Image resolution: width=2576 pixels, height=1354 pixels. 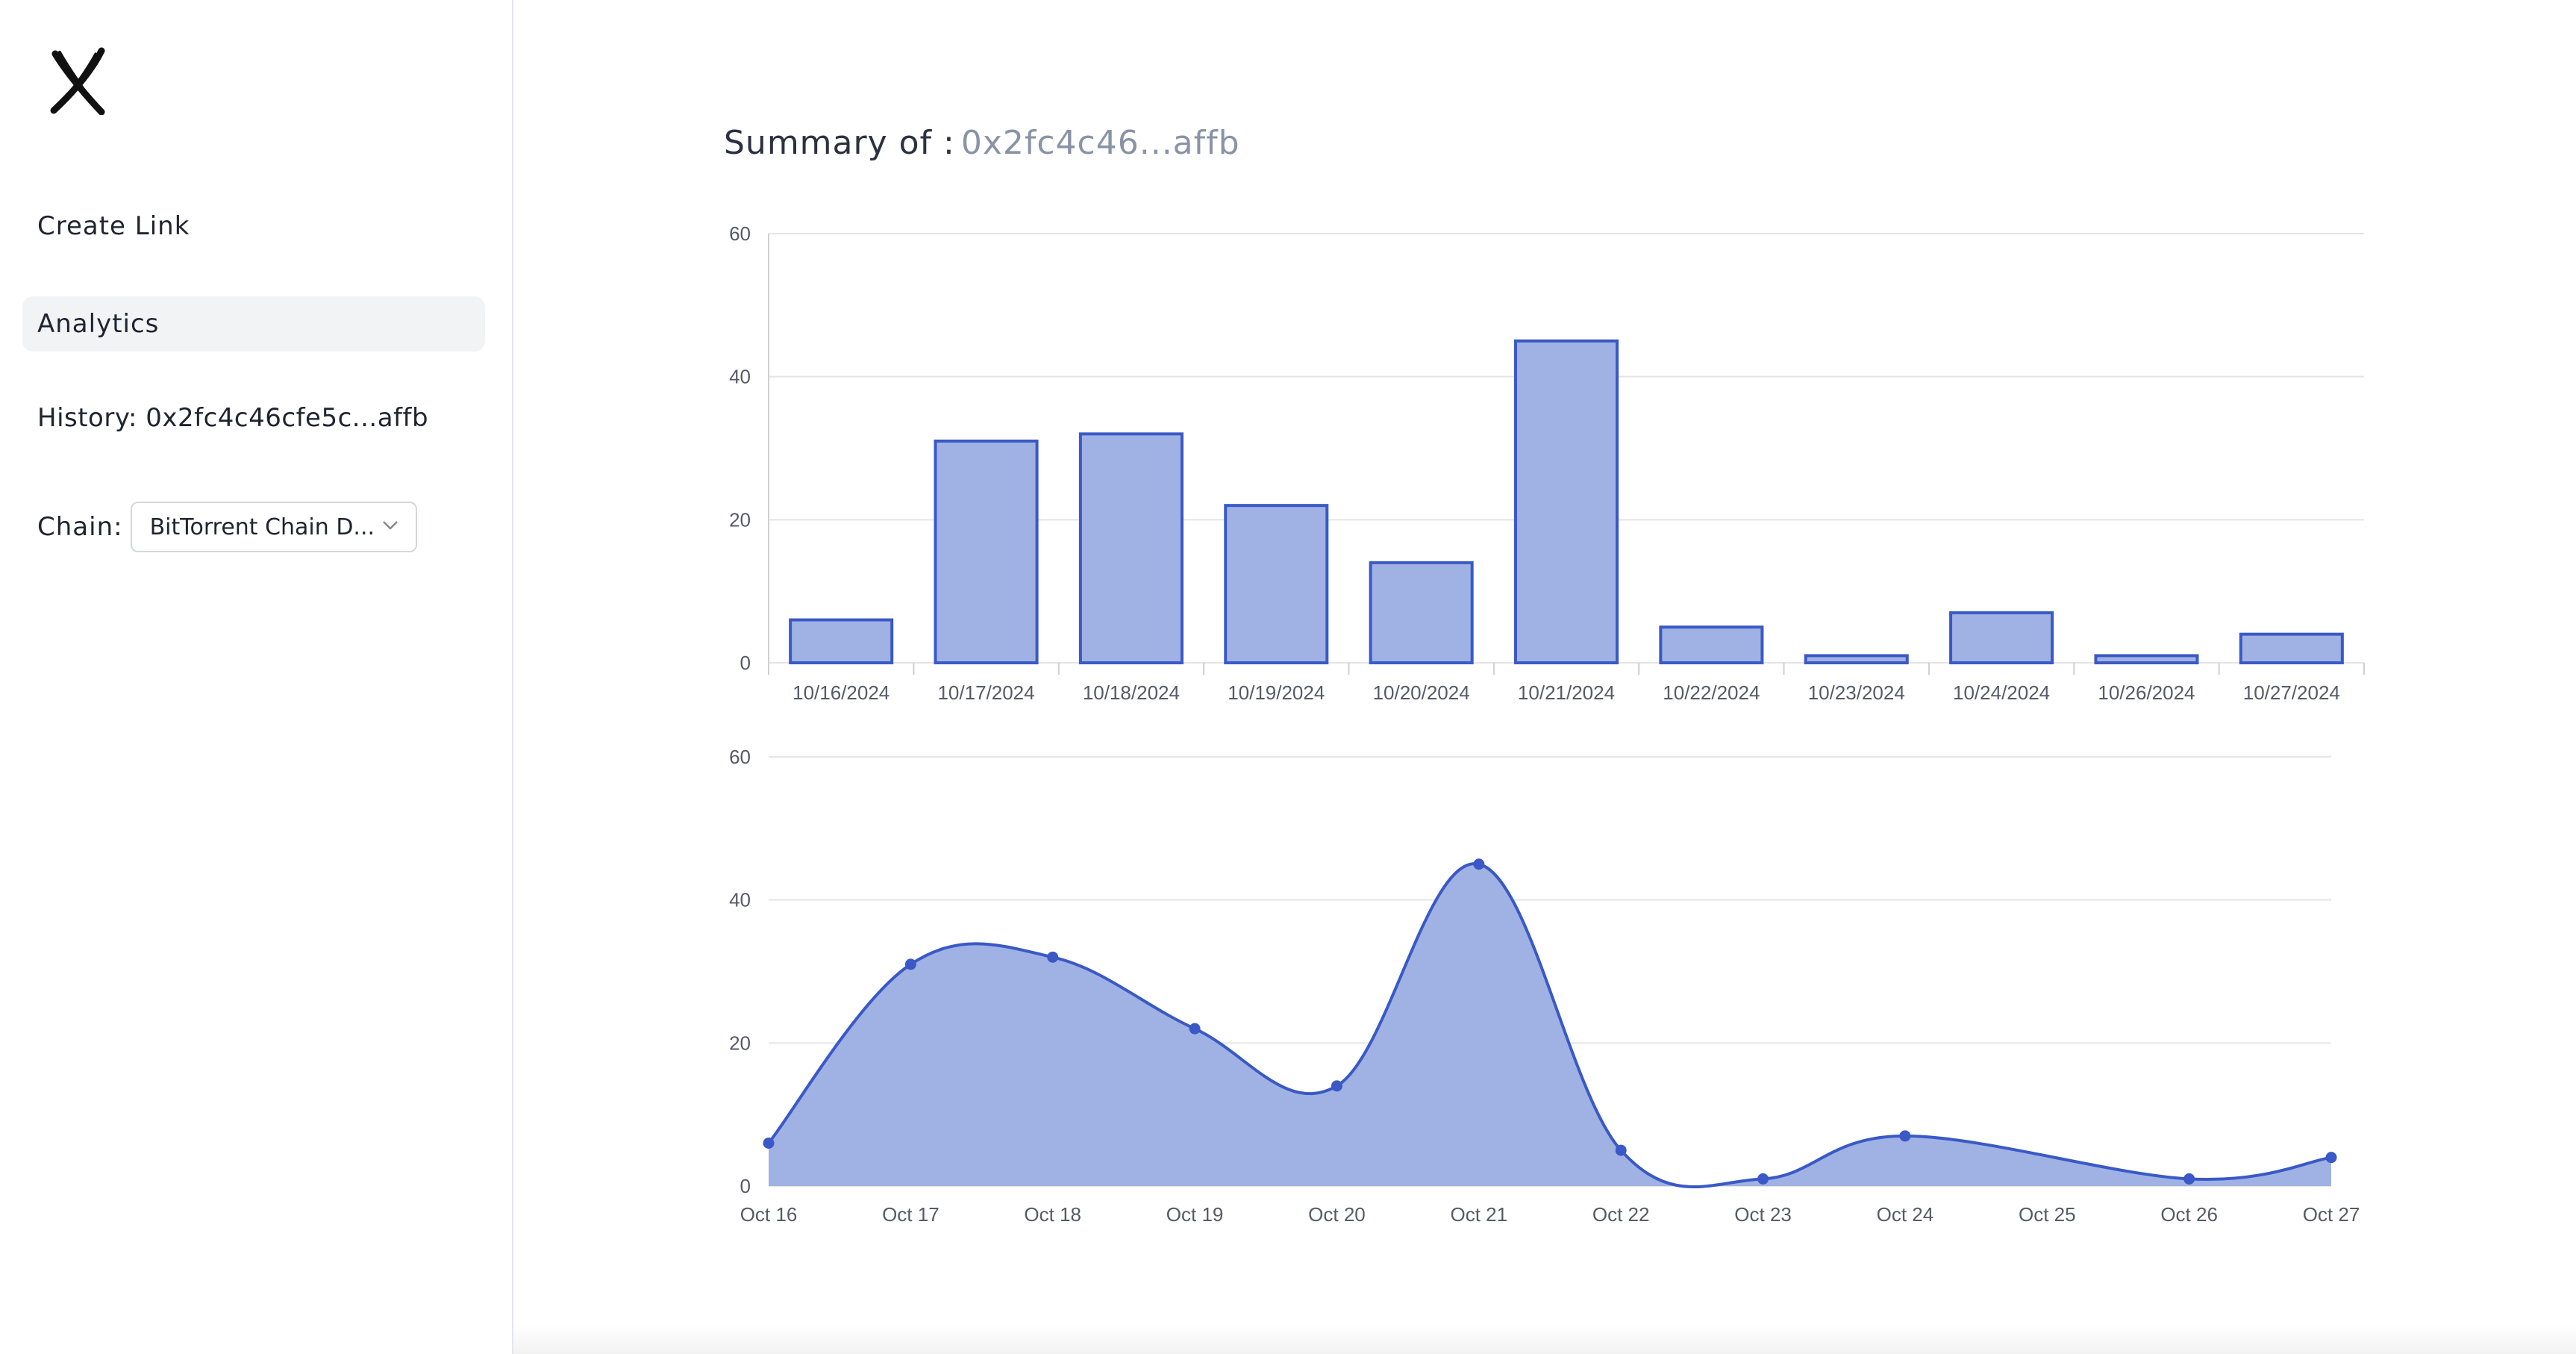 I want to click on x-tick-label: 10/16/2024, so click(x=841, y=692).